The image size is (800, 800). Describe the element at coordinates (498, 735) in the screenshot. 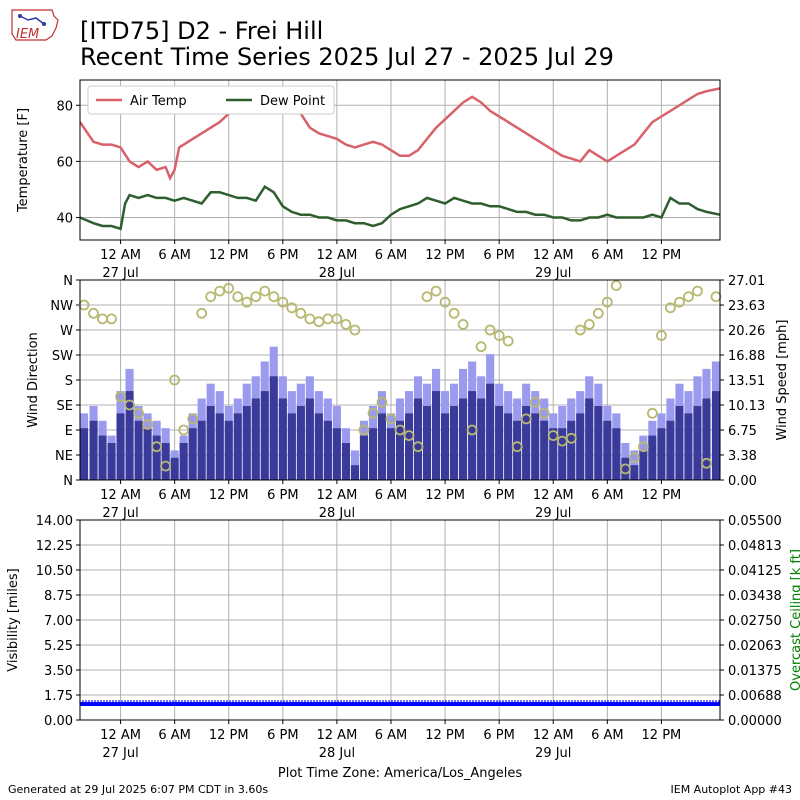

I see `x-tick-label-2: 6 PM` at that location.